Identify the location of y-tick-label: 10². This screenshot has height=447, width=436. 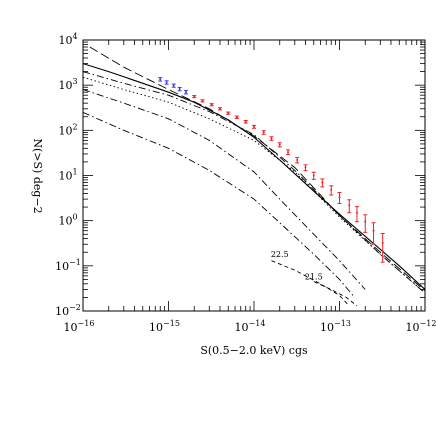
(67, 129).